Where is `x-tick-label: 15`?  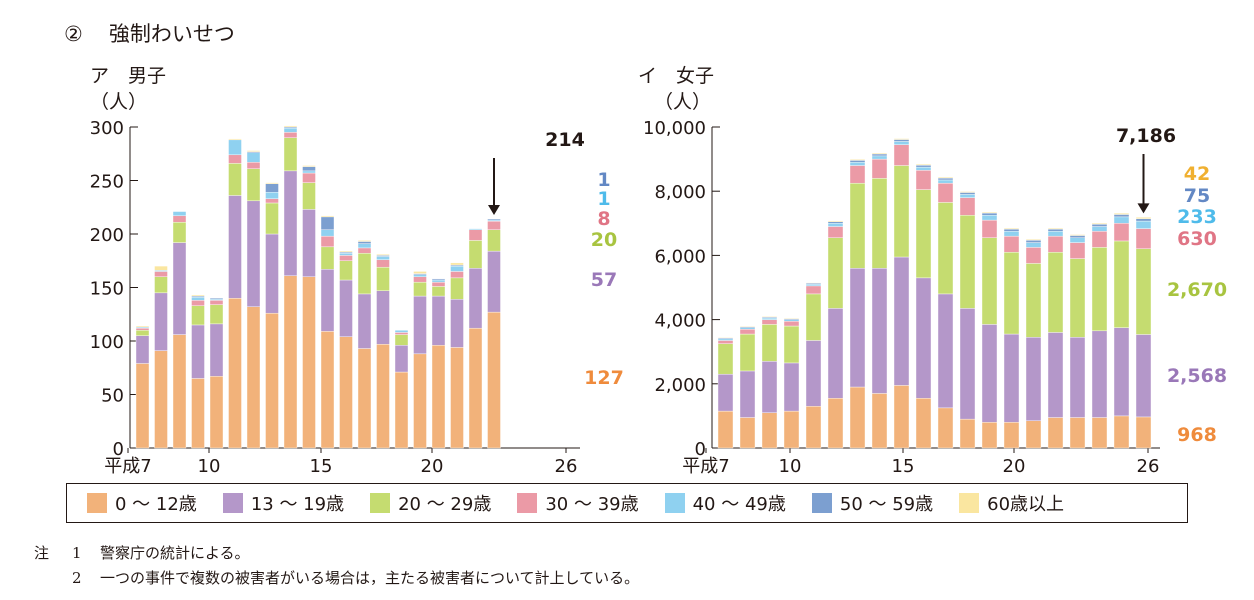 x-tick-label: 15 is located at coordinates (321, 466).